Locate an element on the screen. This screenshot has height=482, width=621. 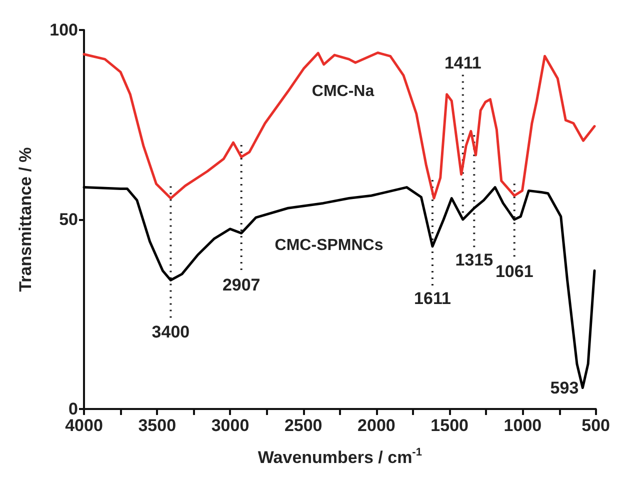
y-tick-label: 50 is located at coordinates (68, 219).